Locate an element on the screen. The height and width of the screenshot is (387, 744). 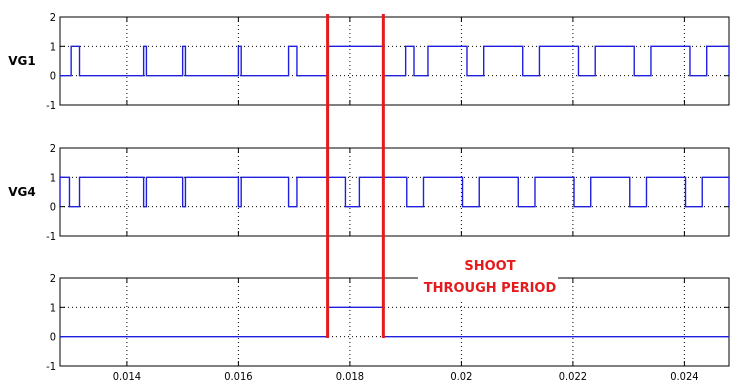
y-axis-label: VG1 is located at coordinates (22, 61).